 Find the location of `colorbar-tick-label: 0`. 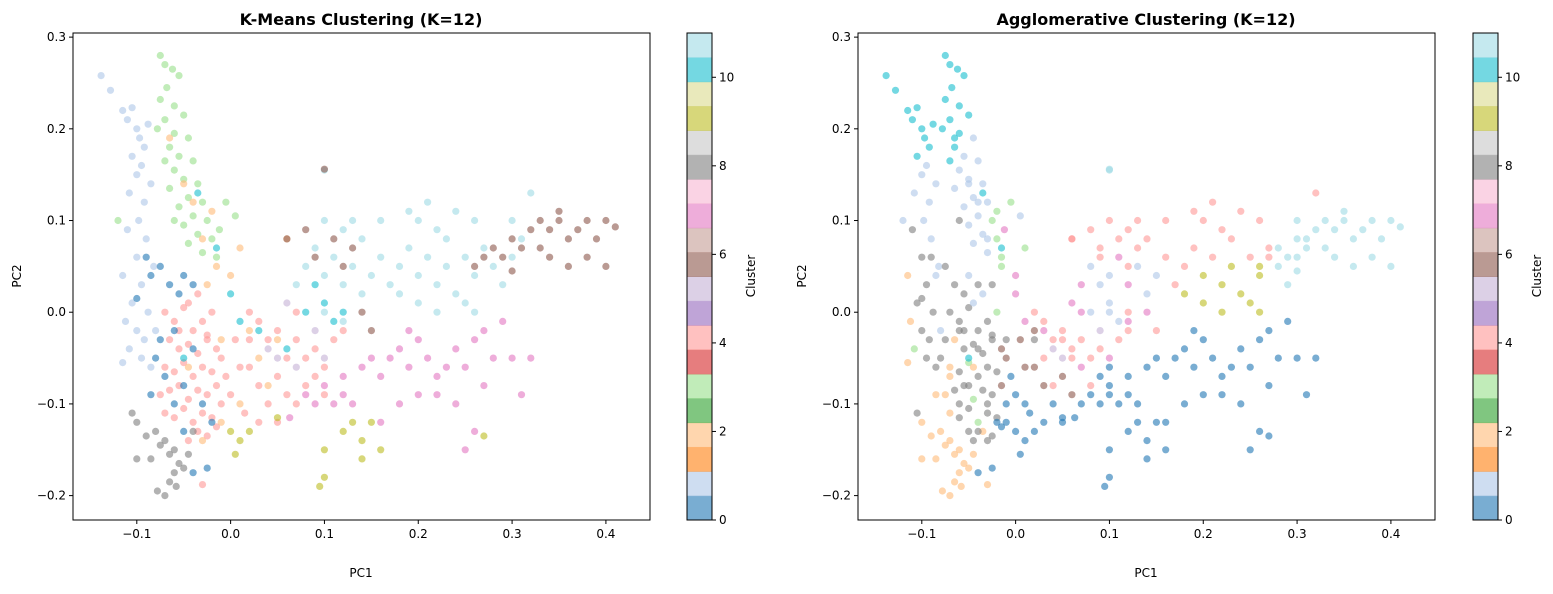

colorbar-tick-label: 0 is located at coordinates (1509, 520).